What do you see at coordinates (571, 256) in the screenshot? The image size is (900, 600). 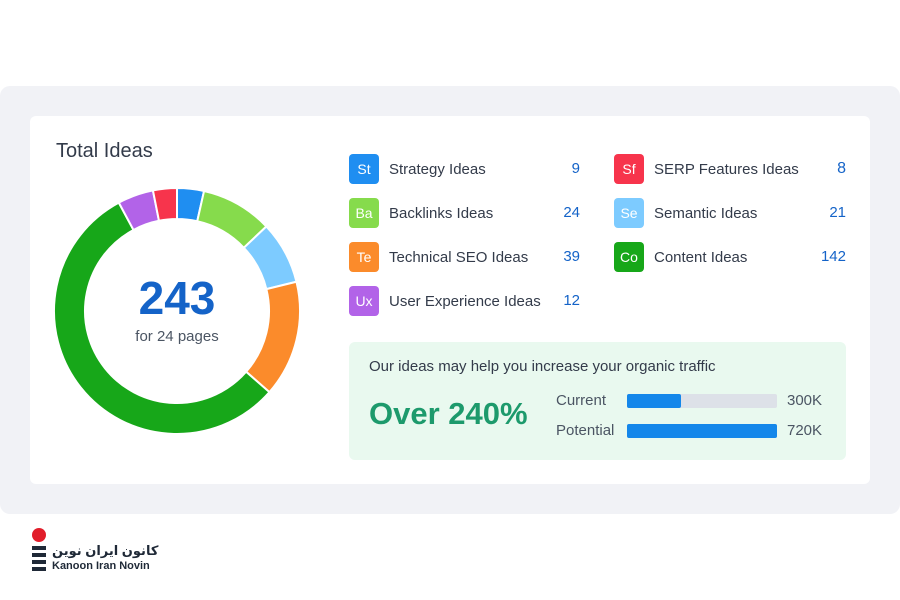 I see `legend-value-technical-seo: 39` at bounding box center [571, 256].